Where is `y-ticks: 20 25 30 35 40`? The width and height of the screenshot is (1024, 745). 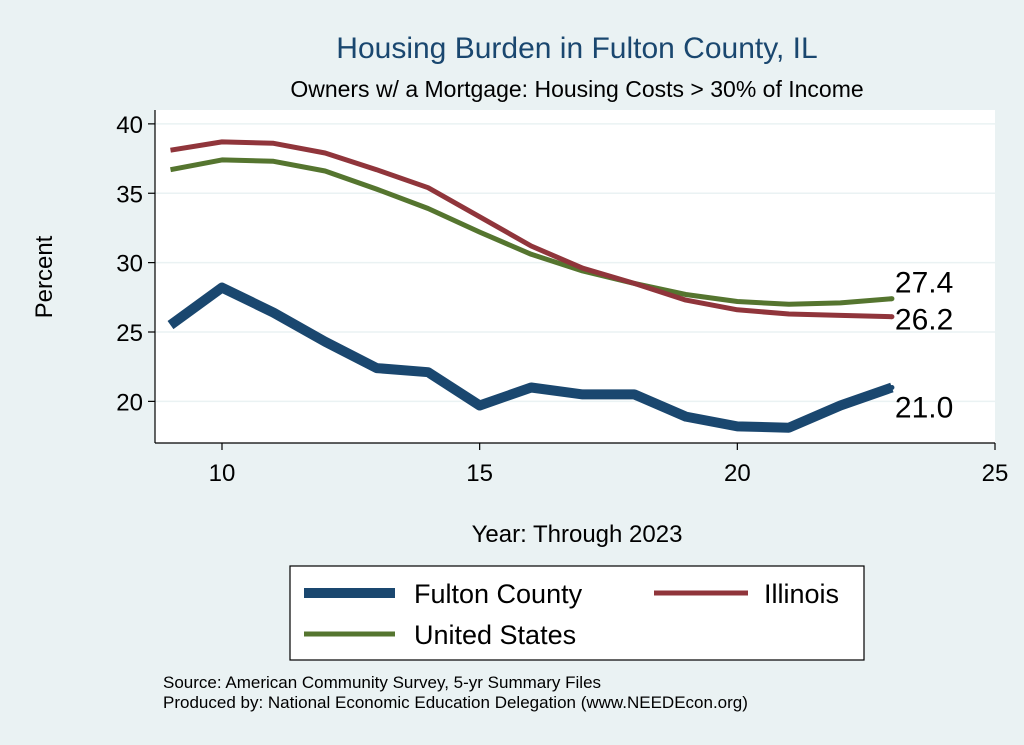
y-ticks: 20 25 30 35 40 is located at coordinates (135, 264).